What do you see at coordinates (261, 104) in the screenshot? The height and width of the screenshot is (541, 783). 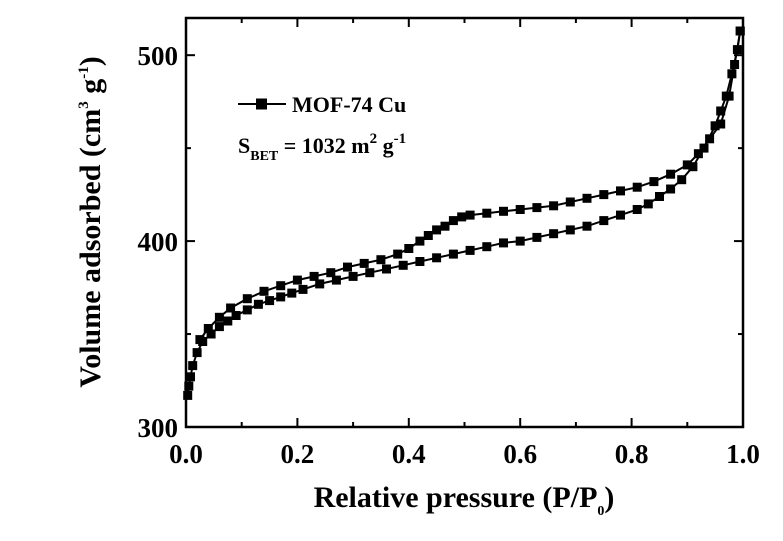 I see `legend-marker` at bounding box center [261, 104].